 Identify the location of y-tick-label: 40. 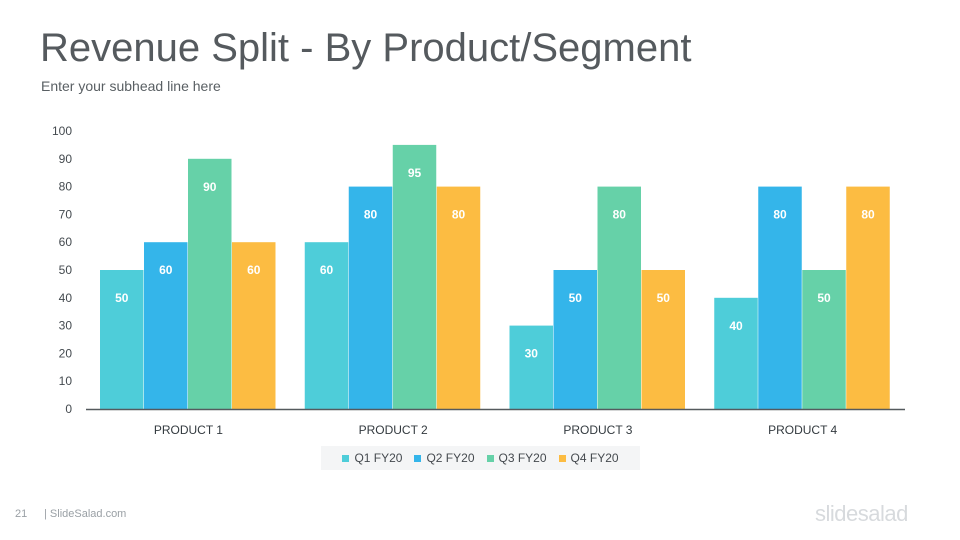
(66, 298).